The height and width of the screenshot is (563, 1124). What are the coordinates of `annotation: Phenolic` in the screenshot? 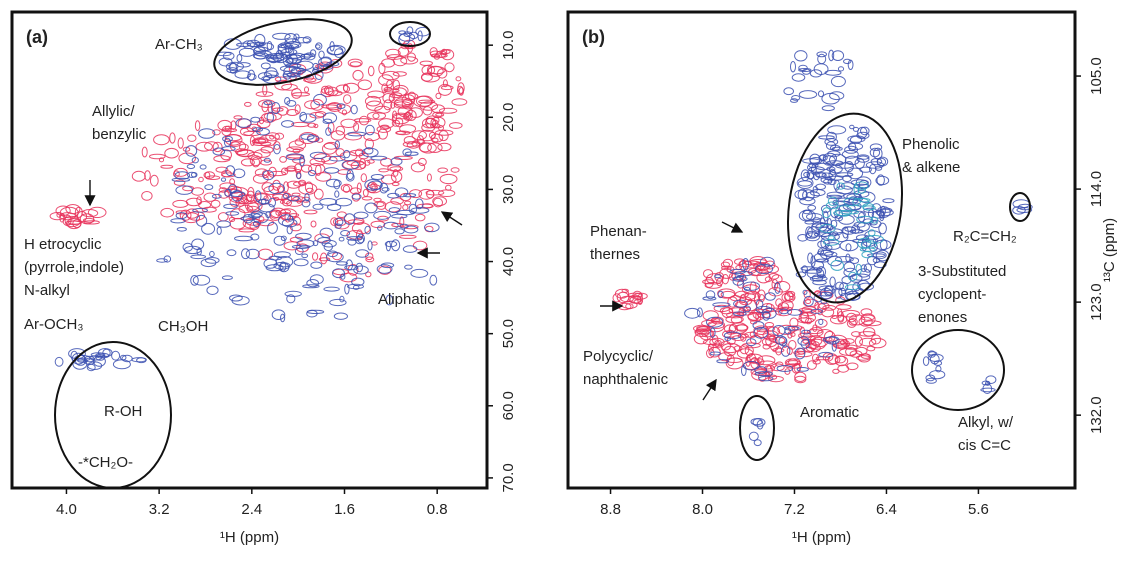 It's located at (931, 144).